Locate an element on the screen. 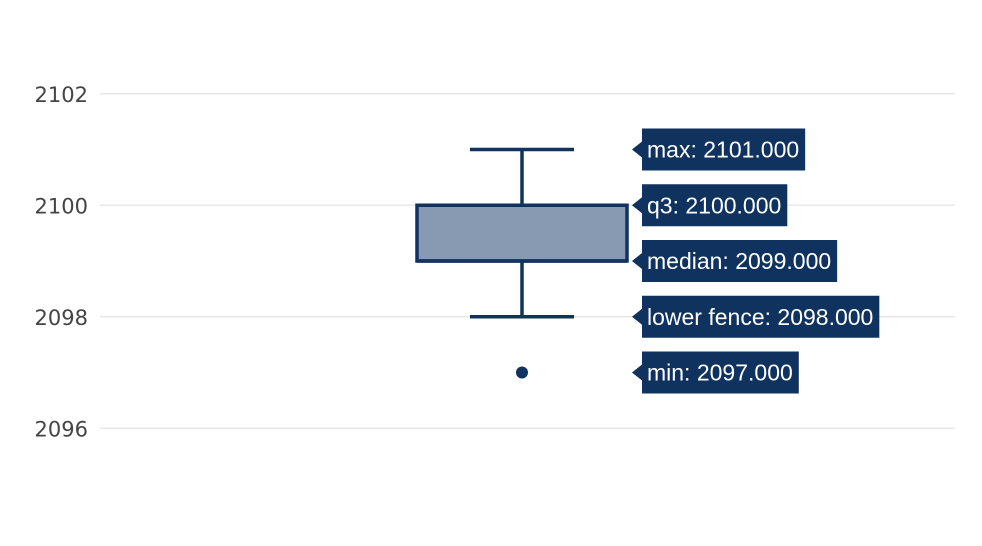 The height and width of the screenshot is (546, 982). hover-label: max: 2101.000 is located at coordinates (719, 149).